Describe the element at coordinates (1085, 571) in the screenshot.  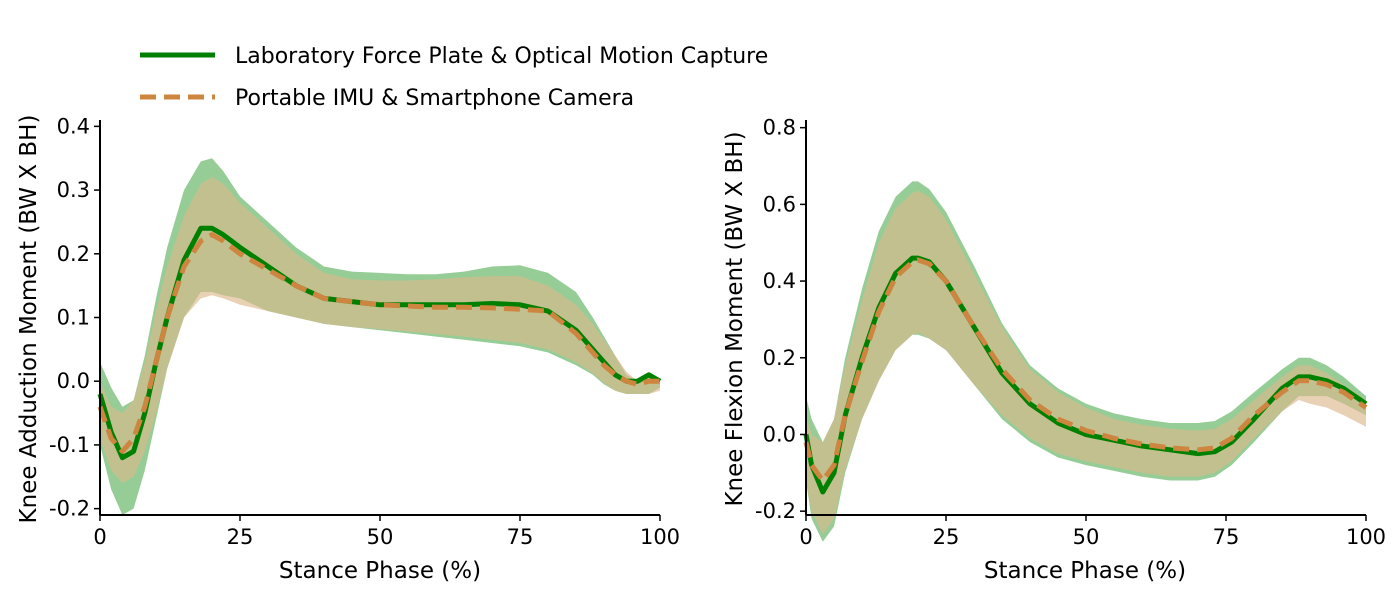
I see `x-axis-title-flexion: Stance Phase (%)` at that location.